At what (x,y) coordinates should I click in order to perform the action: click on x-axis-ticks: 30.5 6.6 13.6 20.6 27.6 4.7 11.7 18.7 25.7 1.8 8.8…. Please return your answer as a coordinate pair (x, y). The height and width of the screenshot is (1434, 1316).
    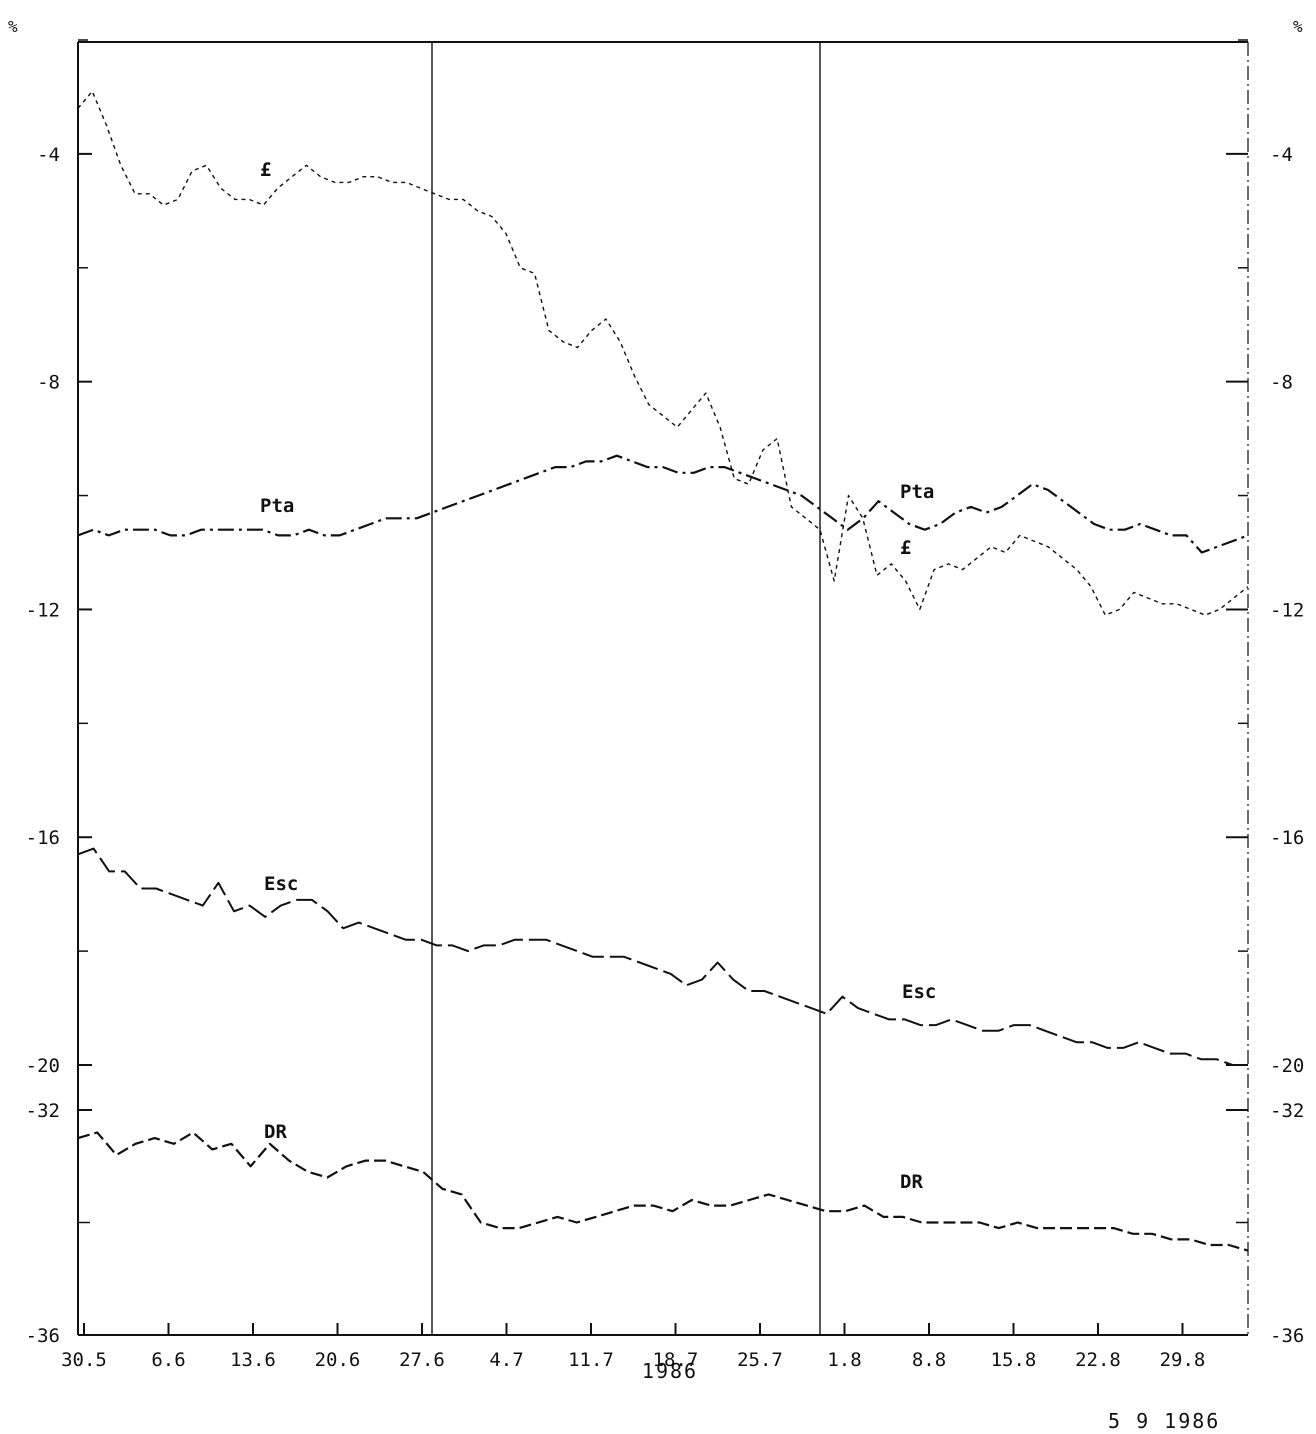
    Looking at the image, I should click on (633, 1347).